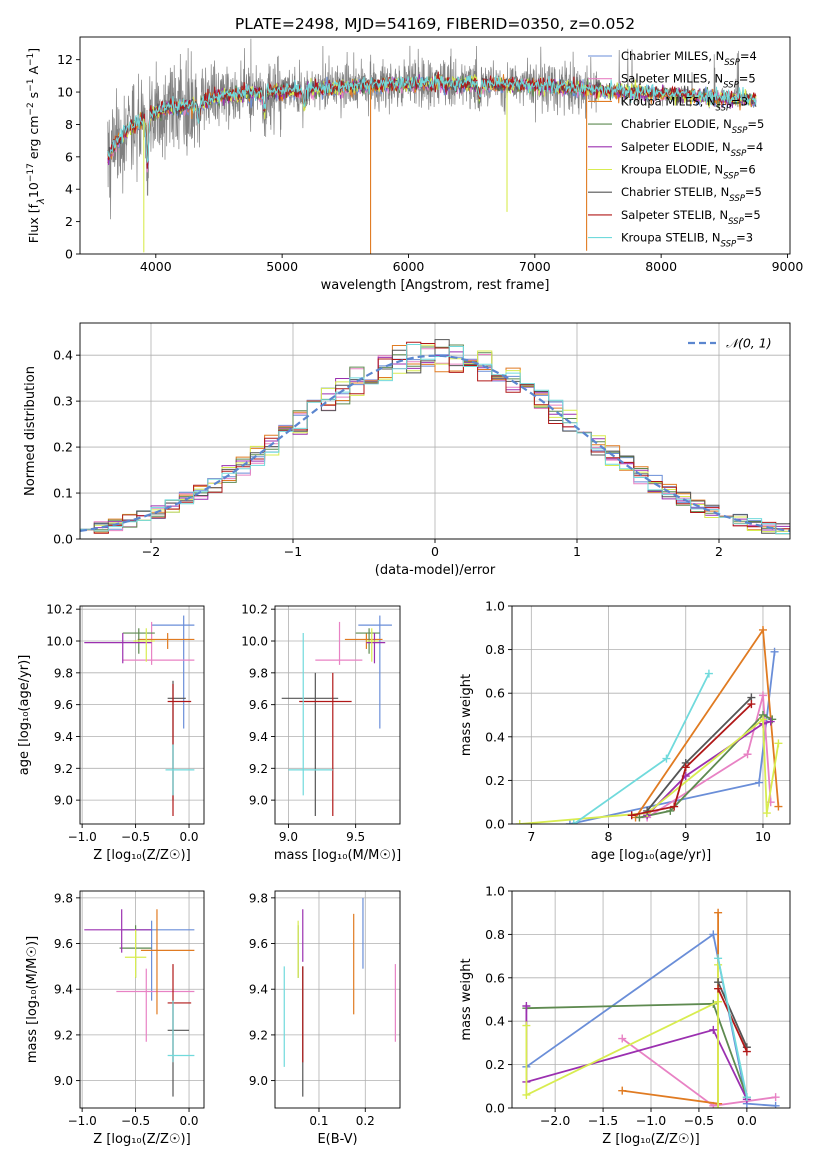 This screenshot has width=819, height=1170. I want to click on legend-series-name: Kroupa STELIB, N, so click(671, 238).